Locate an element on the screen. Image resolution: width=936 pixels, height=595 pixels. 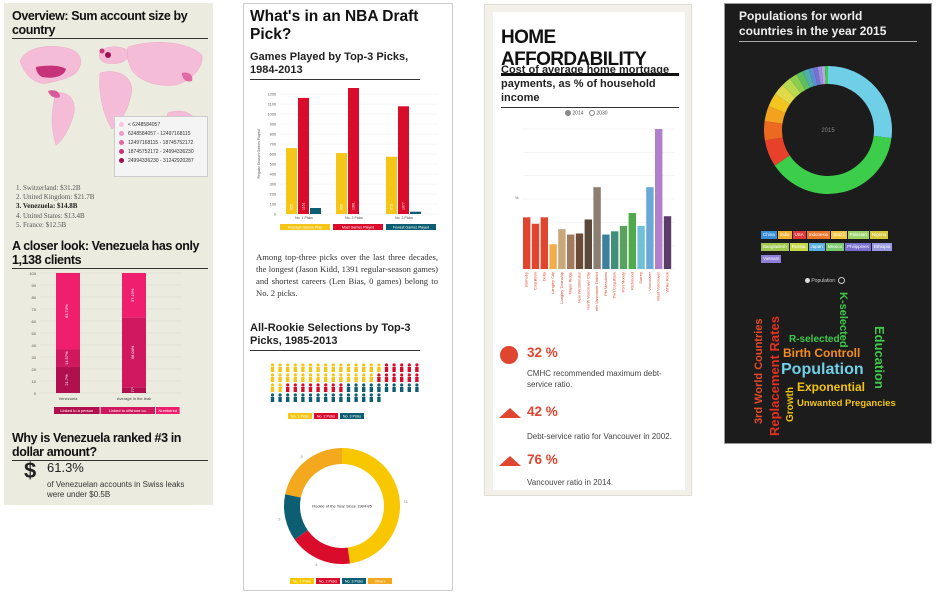
country-tag: Philippines is located at coordinates (858, 247).